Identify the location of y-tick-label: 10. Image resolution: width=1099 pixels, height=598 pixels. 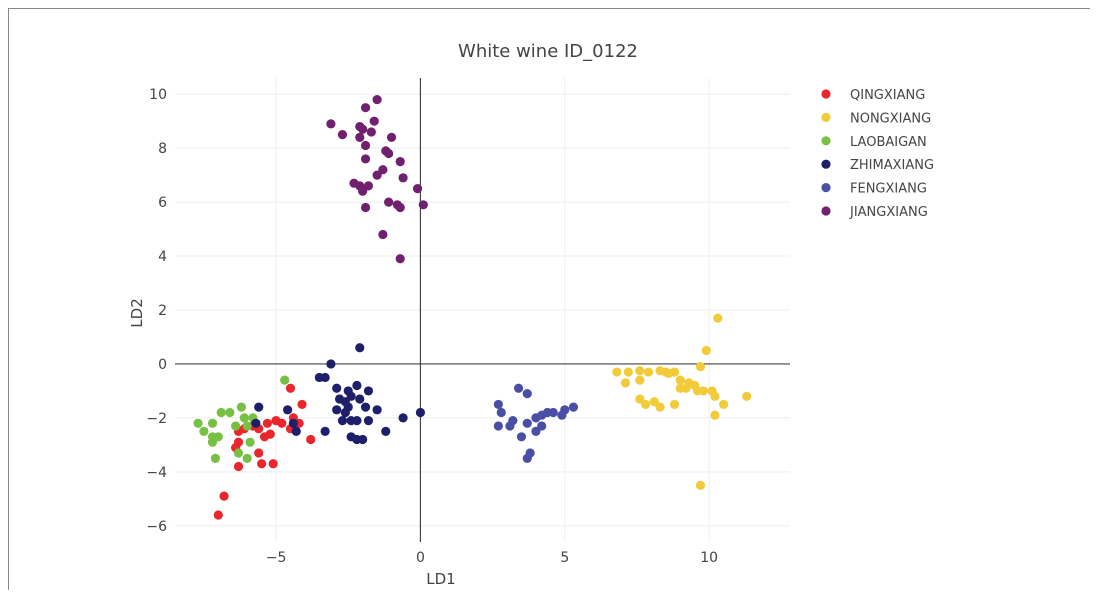
(158, 95).